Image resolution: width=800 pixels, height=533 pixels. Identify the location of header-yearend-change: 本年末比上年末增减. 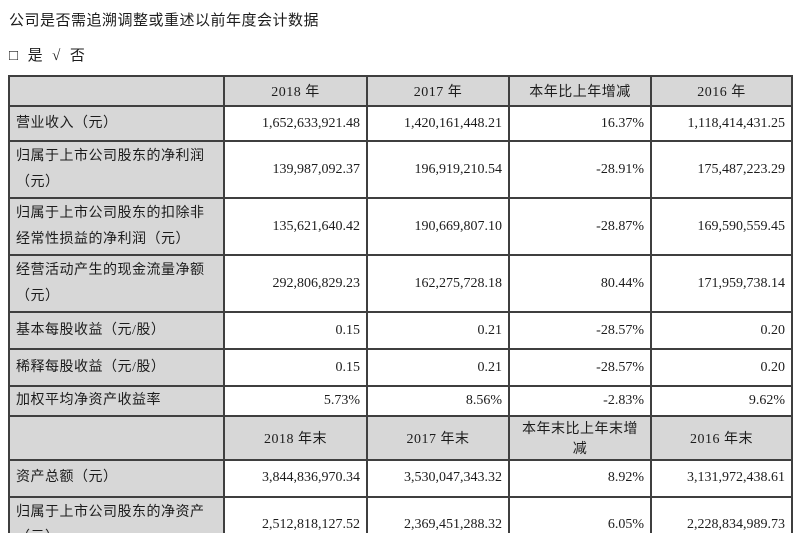
(580, 437).